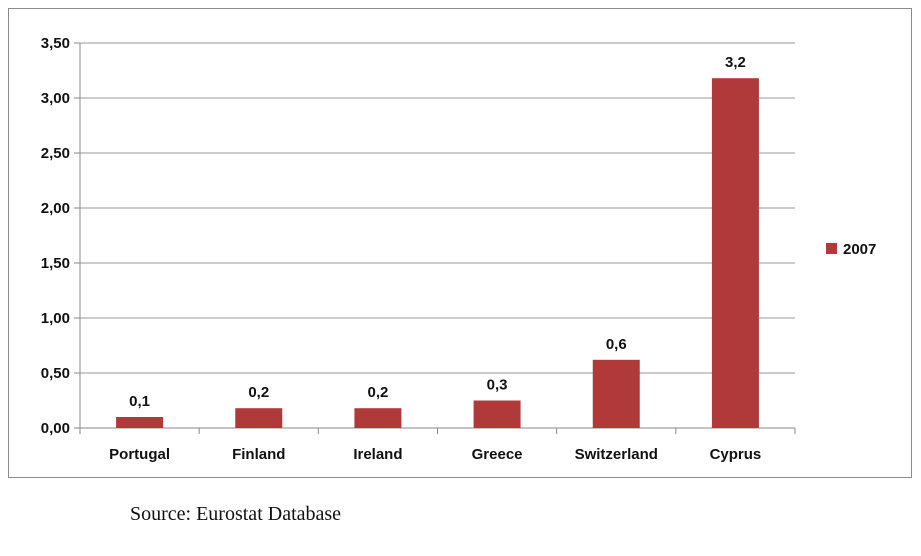 The image size is (921, 556). What do you see at coordinates (859, 249) in the screenshot?
I see `legend-label: 2007` at bounding box center [859, 249].